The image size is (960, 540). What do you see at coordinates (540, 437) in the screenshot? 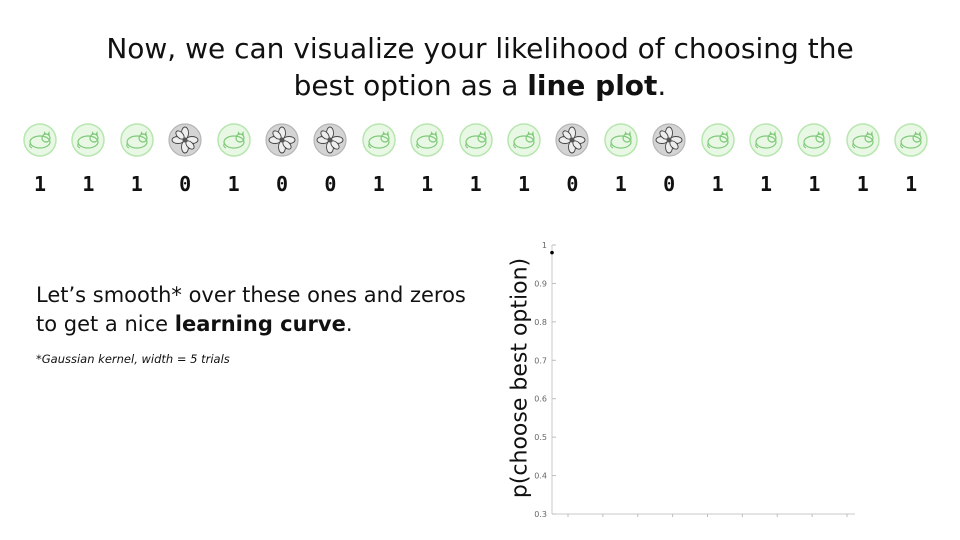
I see `y-tick-label: 0.5` at bounding box center [540, 437].